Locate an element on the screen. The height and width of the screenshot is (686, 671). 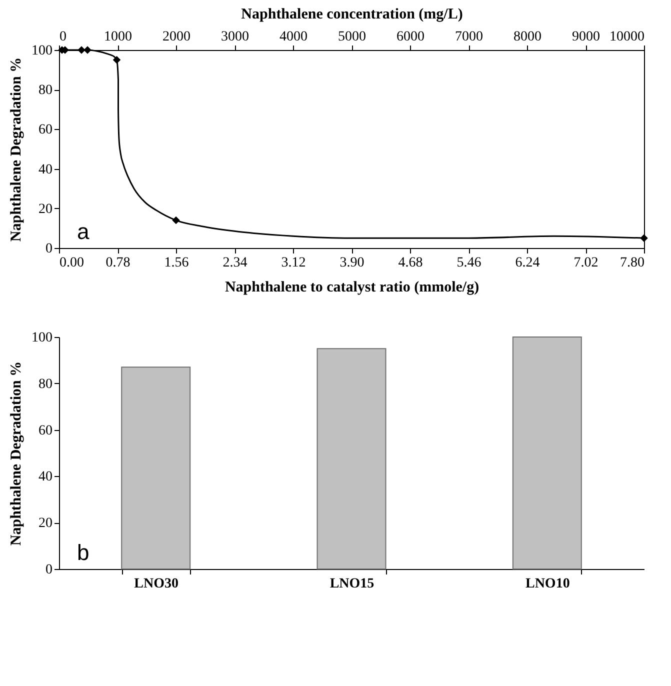
x2-tick-label: 9000 is located at coordinates (586, 37).